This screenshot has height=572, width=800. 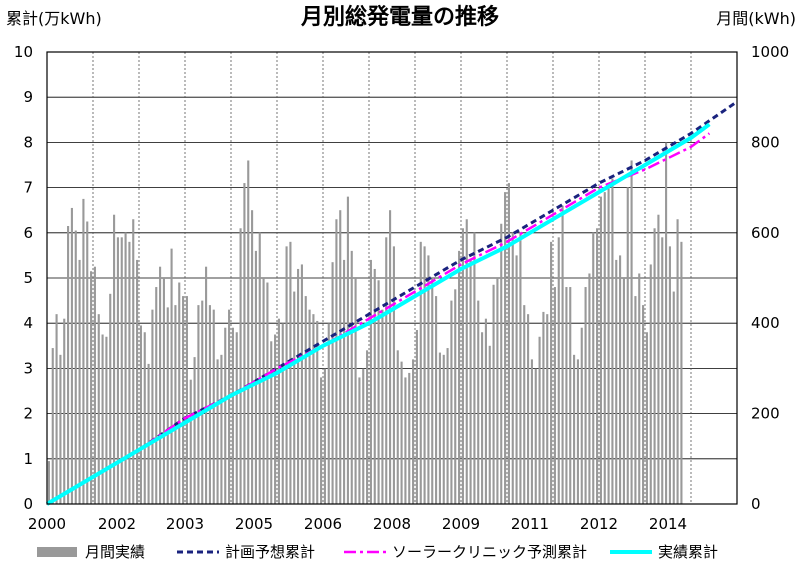 What do you see at coordinates (765, 233) in the screenshot?
I see `y-right-tick-label: 600` at bounding box center [765, 233].